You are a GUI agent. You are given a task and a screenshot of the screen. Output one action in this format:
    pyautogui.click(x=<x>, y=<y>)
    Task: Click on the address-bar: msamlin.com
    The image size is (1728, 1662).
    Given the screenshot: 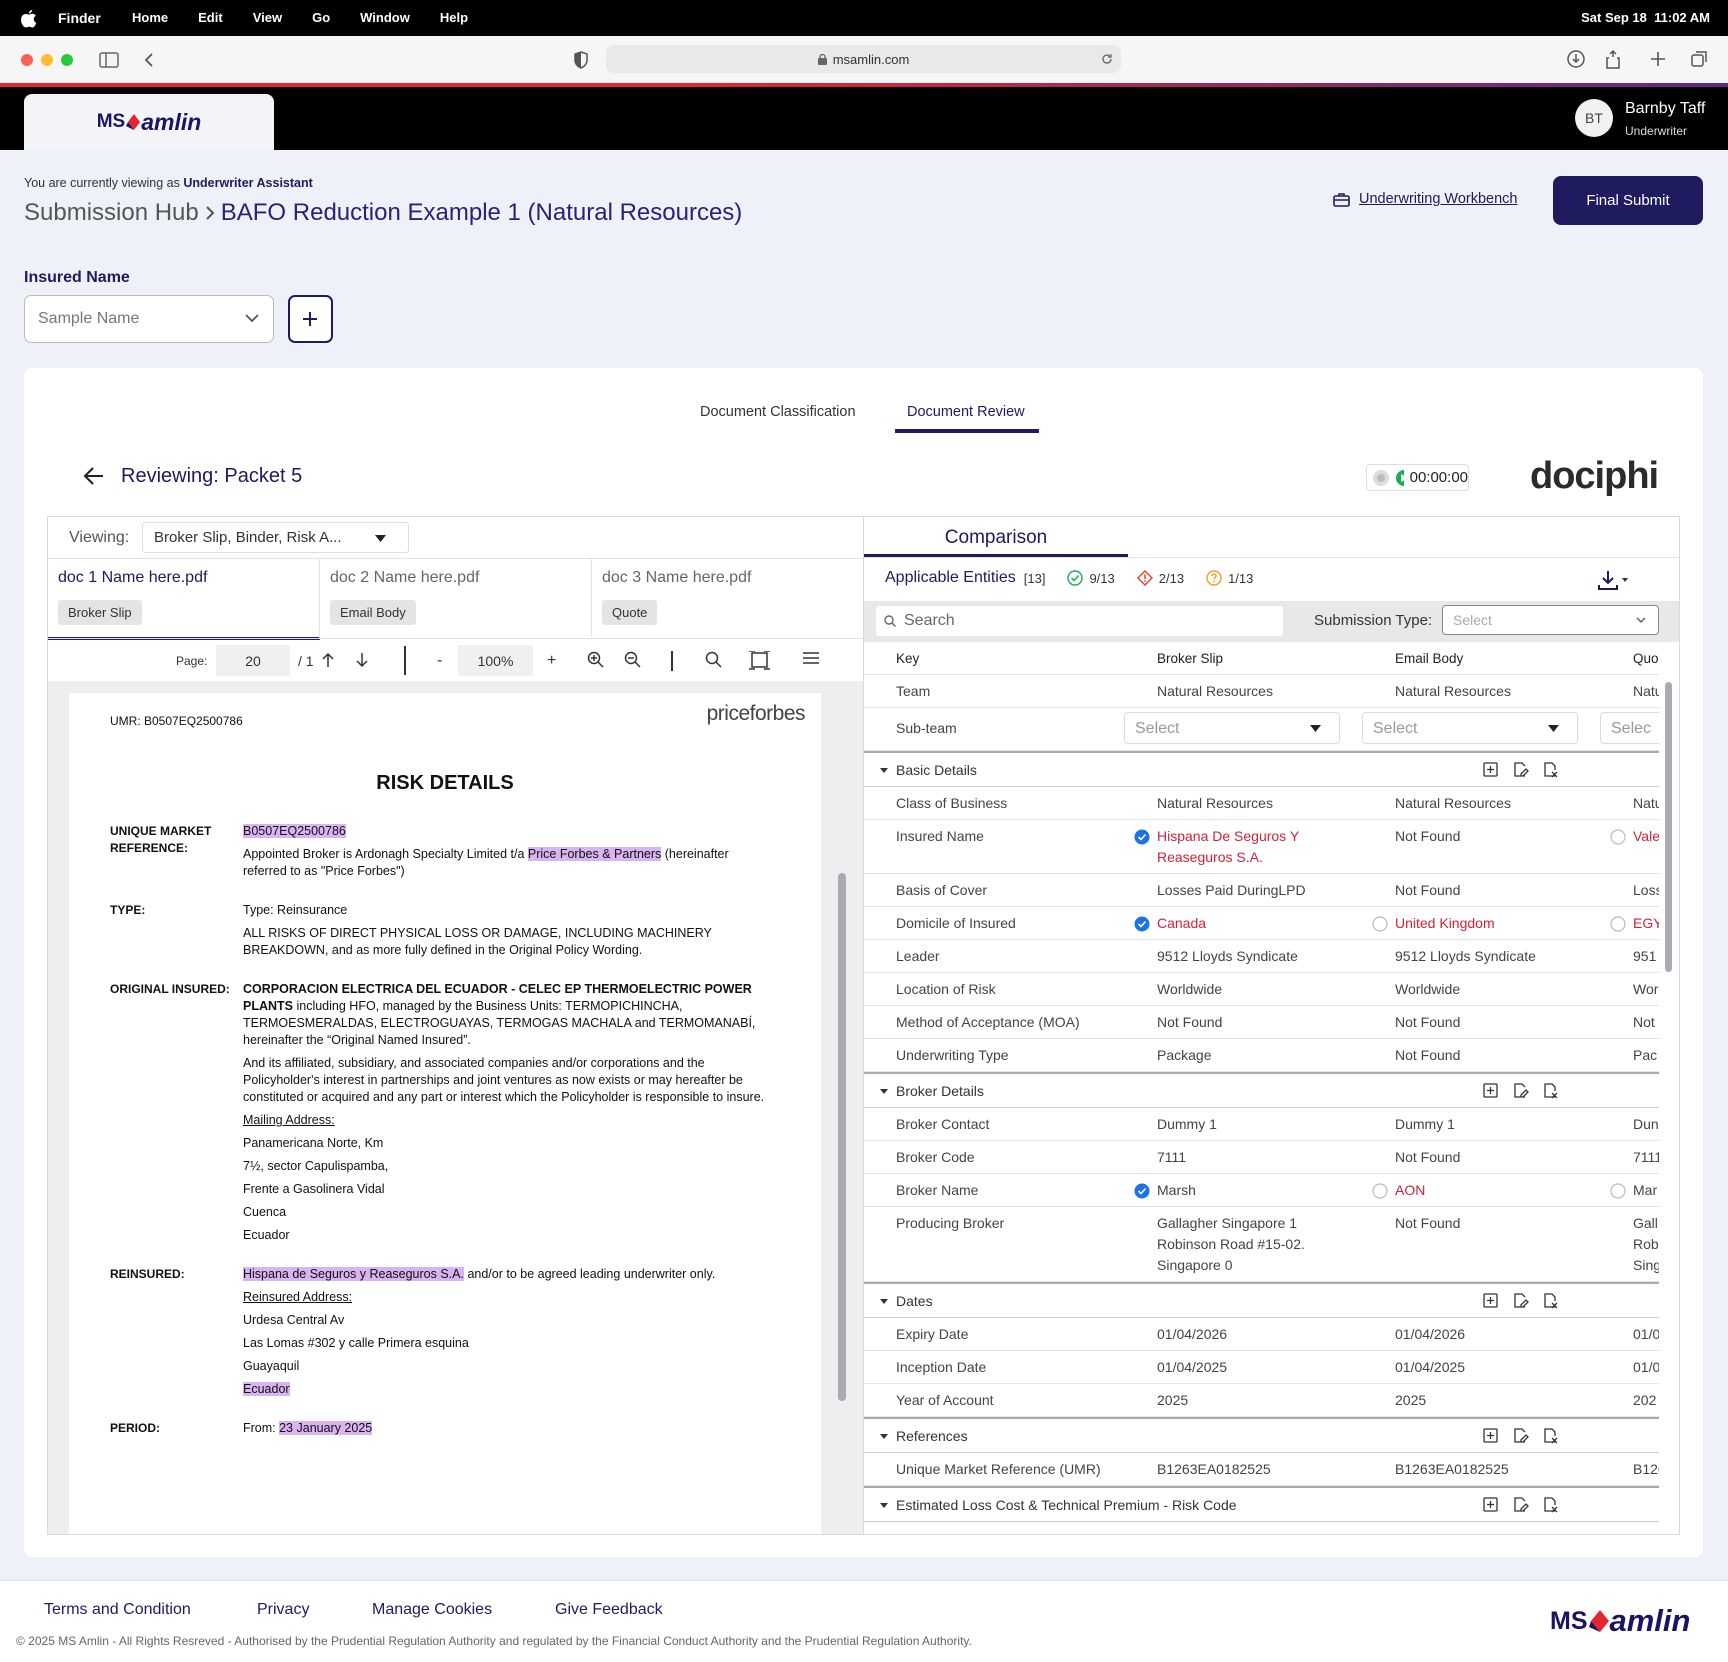 What is the action you would take?
    pyautogui.click(x=863, y=59)
    